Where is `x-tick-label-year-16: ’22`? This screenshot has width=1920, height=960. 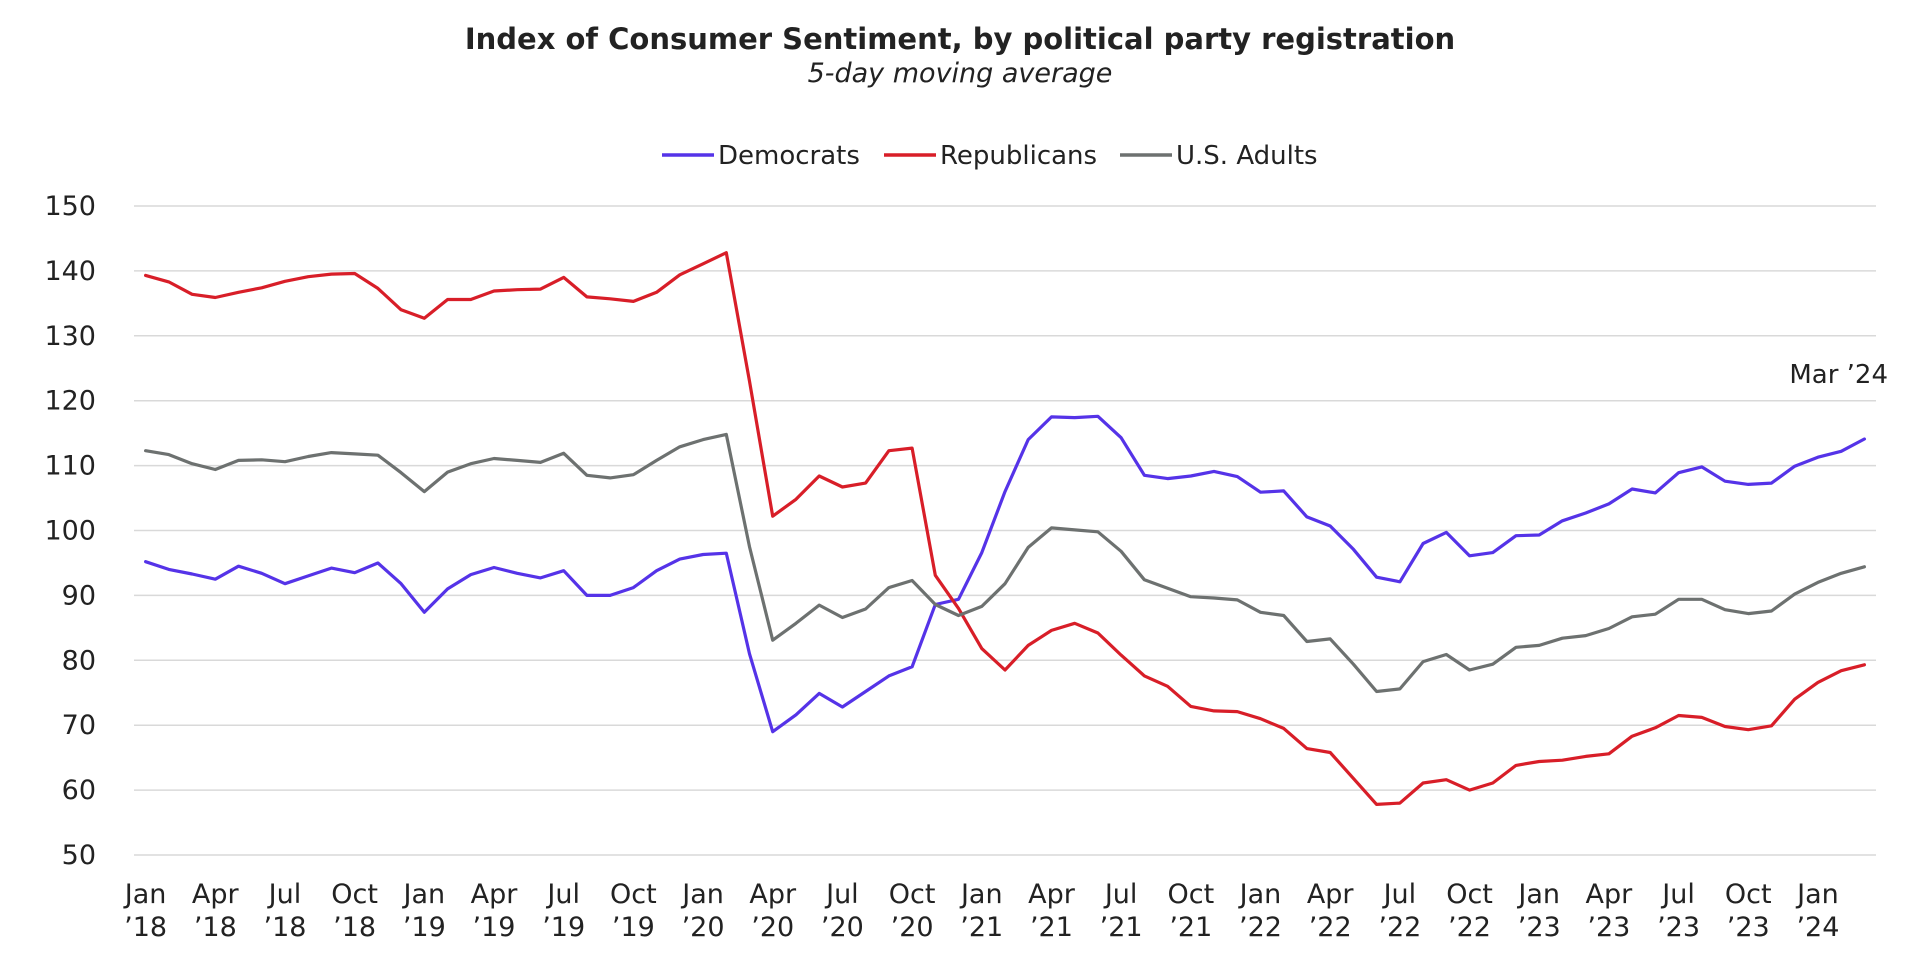 x-tick-label-year-16: ’22 is located at coordinates (1260, 927).